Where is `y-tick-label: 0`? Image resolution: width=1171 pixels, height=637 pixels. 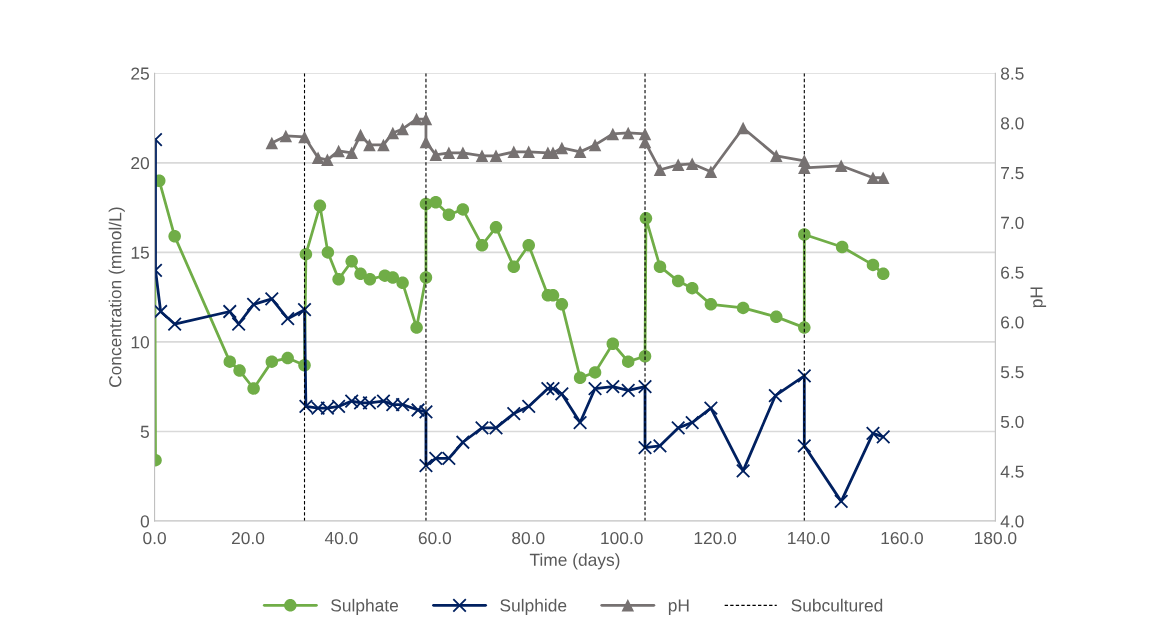 y-tick-label: 0 is located at coordinates (145, 521).